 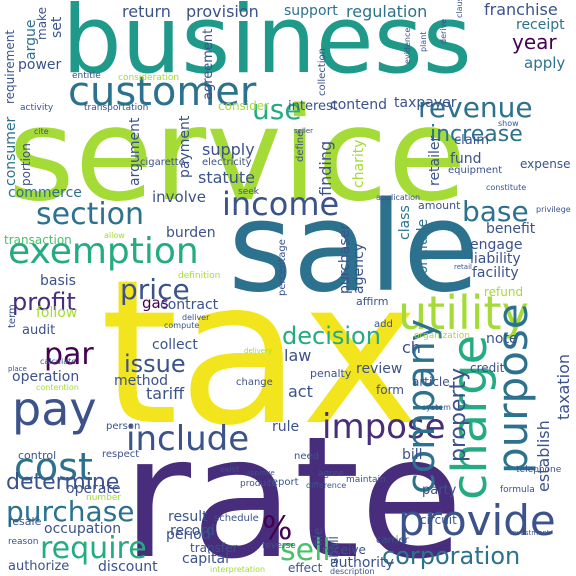 What do you see at coordinates (114, 235) in the screenshot?
I see `word-allow: allow` at bounding box center [114, 235].